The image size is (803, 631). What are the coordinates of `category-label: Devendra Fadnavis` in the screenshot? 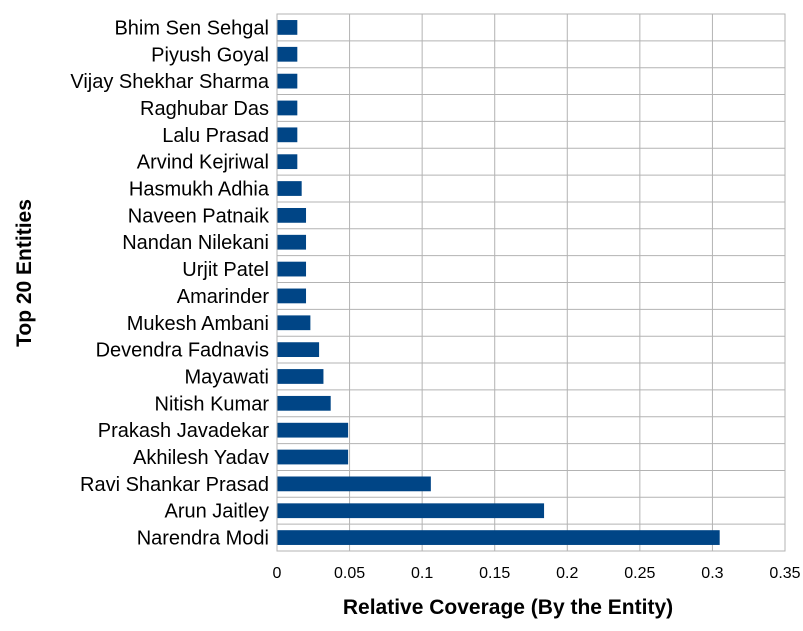 It's located at (182, 351).